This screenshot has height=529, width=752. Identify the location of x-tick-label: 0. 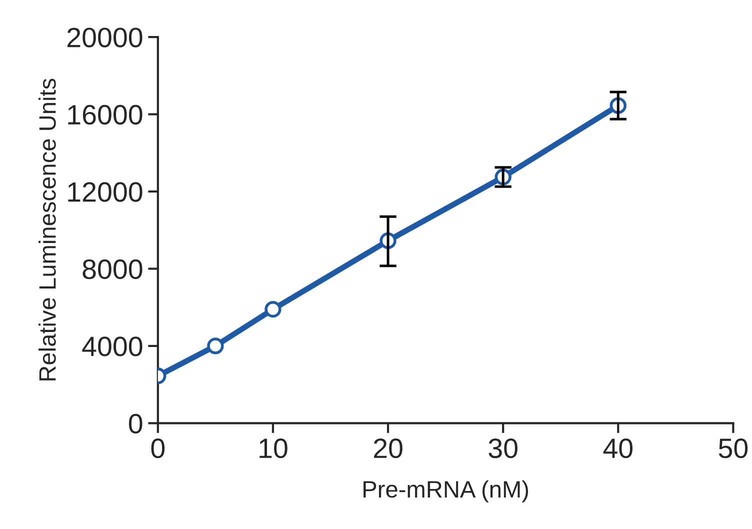
(158, 448).